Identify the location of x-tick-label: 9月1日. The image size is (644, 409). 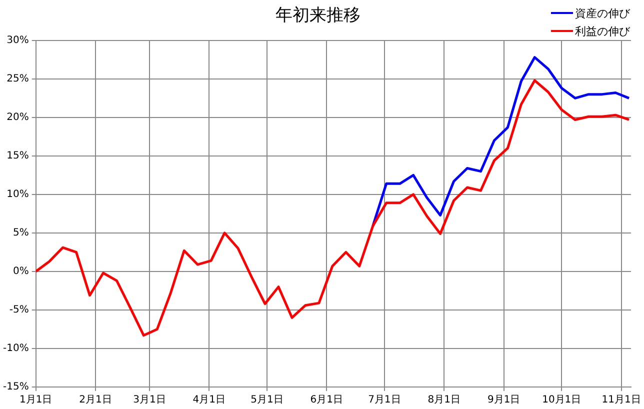
(503, 400).